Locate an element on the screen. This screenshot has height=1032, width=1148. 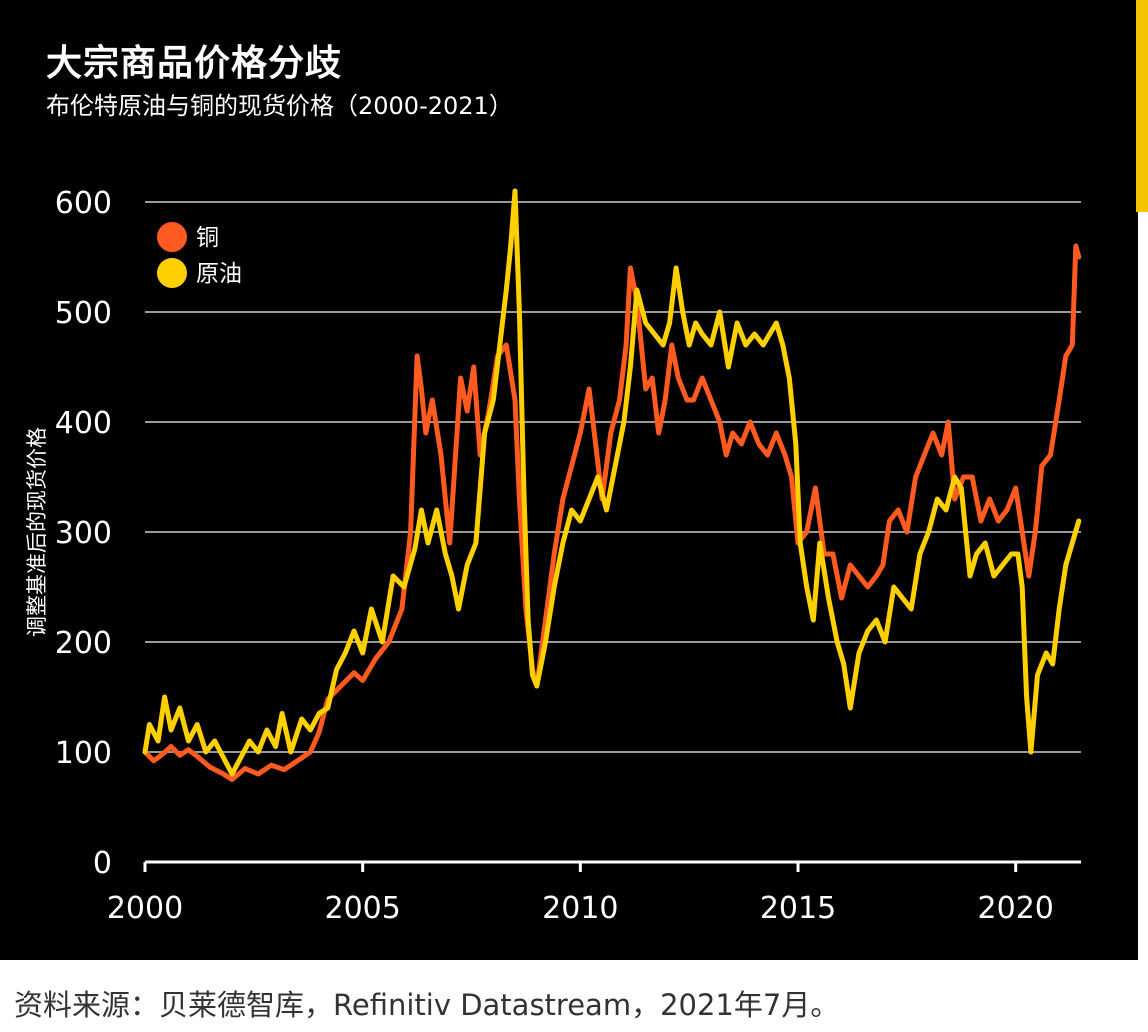
chart-subtitle: 布伦特原油与铜的现货价格（2000-2021） is located at coordinates (279, 106).